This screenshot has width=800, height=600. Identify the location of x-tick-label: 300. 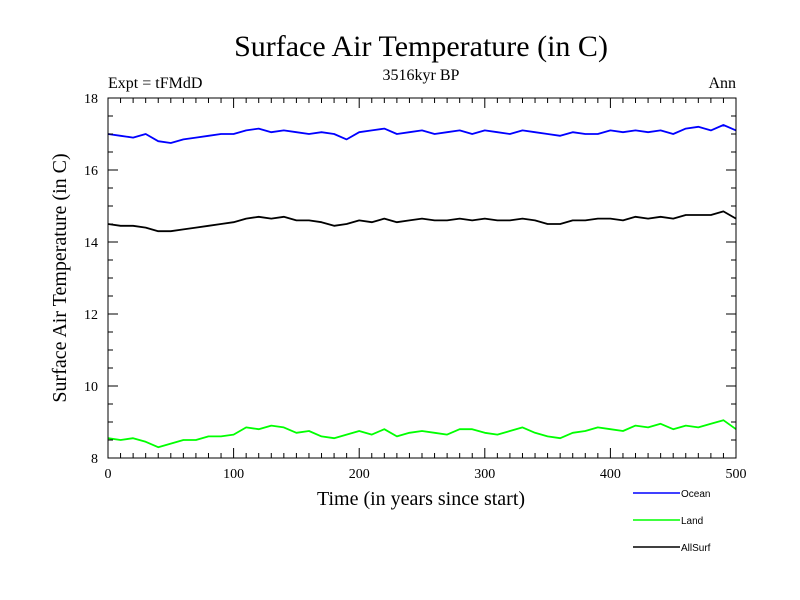
(484, 474).